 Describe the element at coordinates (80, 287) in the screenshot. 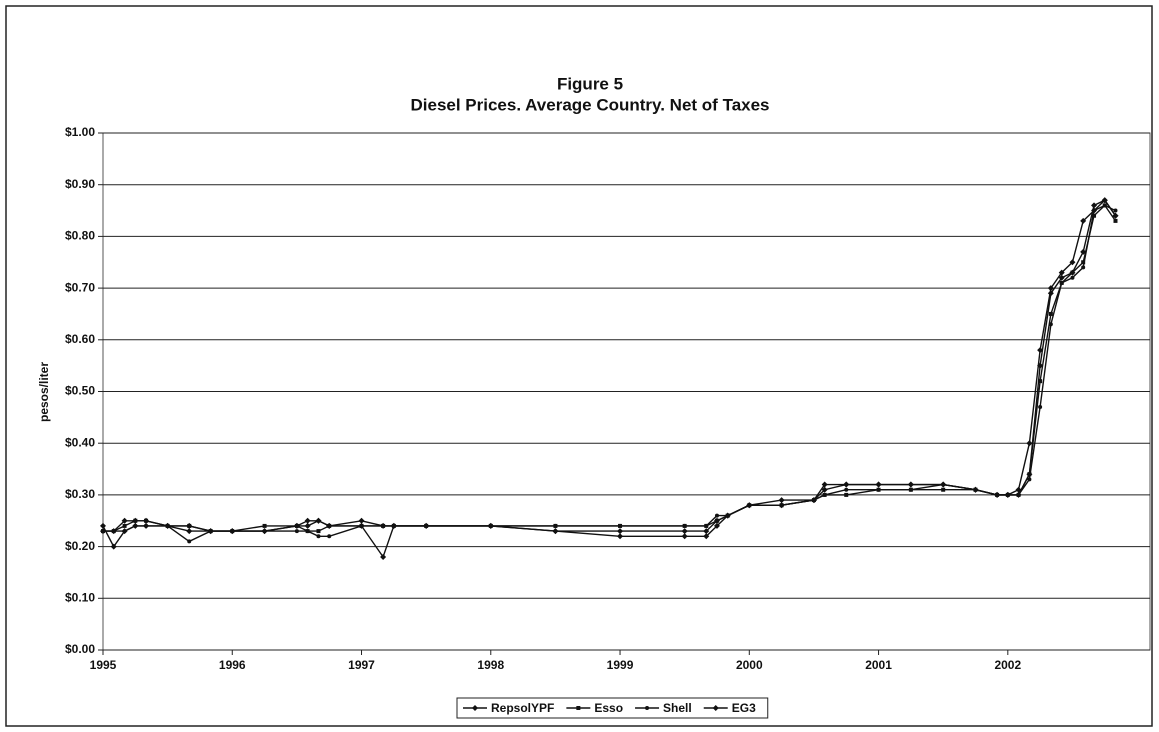

I see `y-tick-label: $0.70` at that location.